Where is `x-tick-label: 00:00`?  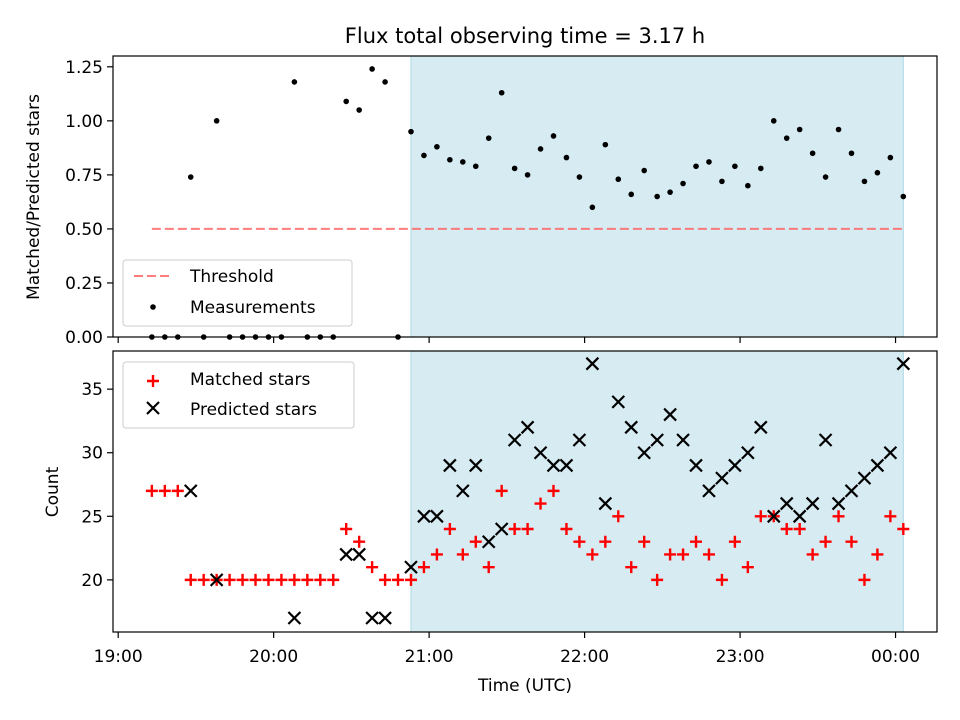 x-tick-label: 00:00 is located at coordinates (895, 657).